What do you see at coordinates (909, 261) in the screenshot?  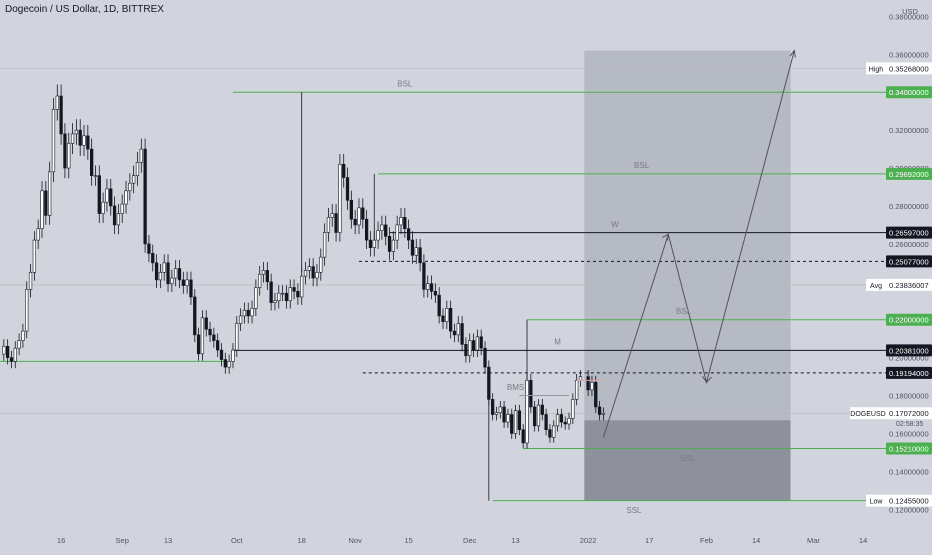 I see `price-tag-0251: 0.25077000` at bounding box center [909, 261].